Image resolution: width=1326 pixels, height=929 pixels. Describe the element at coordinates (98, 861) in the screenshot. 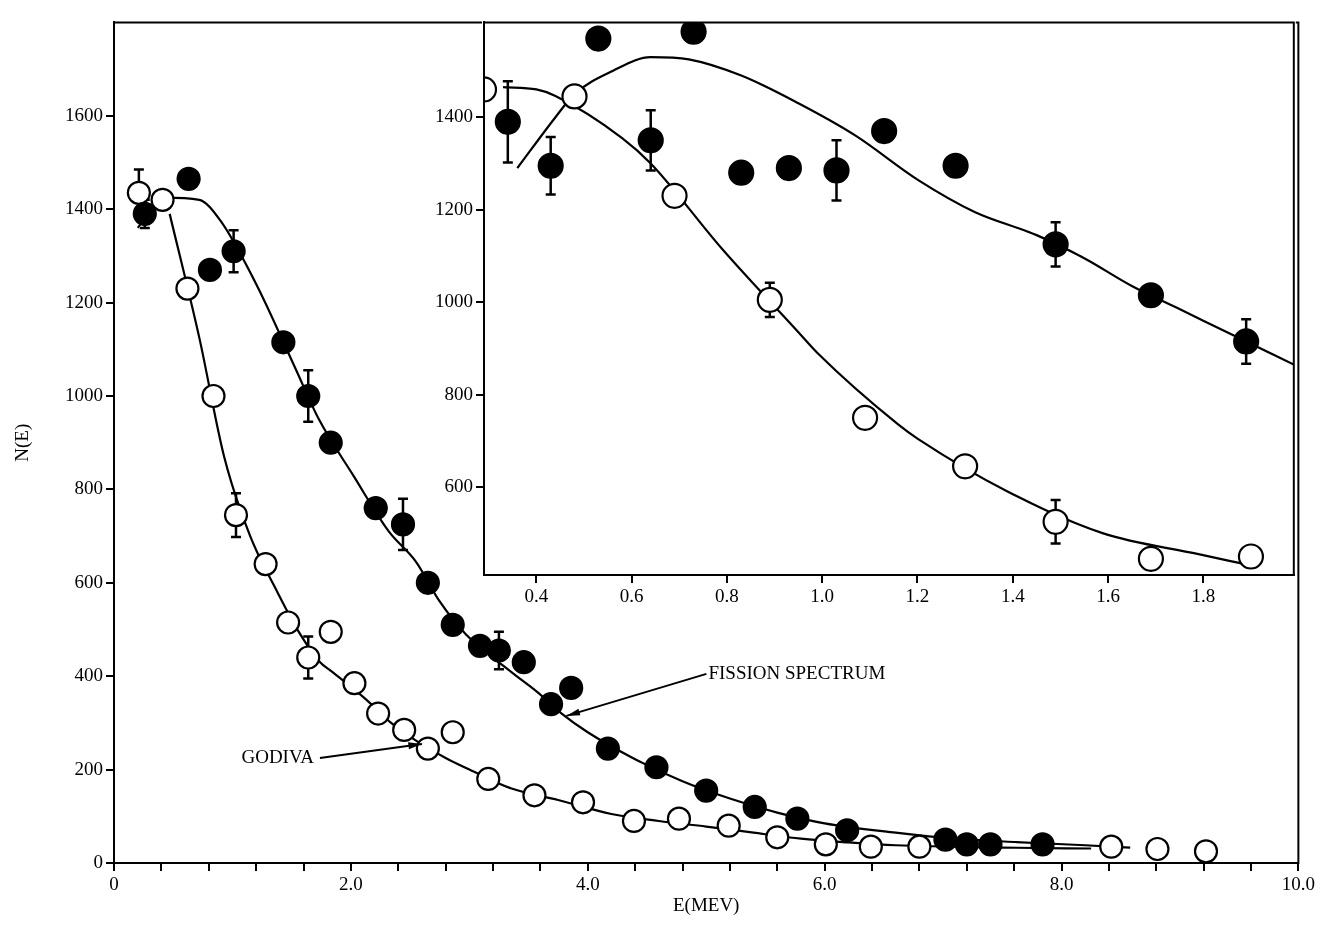

I see `y-tick-label: 0` at that location.